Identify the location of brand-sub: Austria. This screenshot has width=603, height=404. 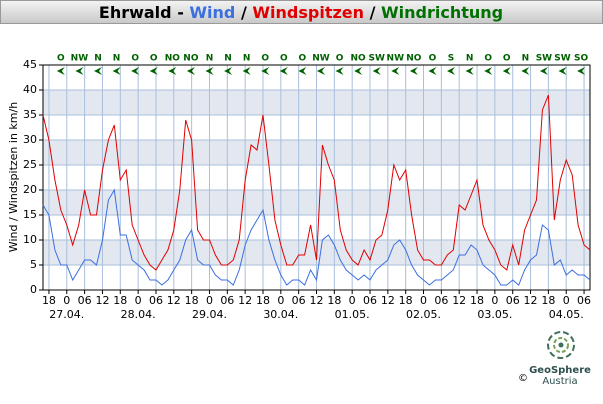
(559, 381).